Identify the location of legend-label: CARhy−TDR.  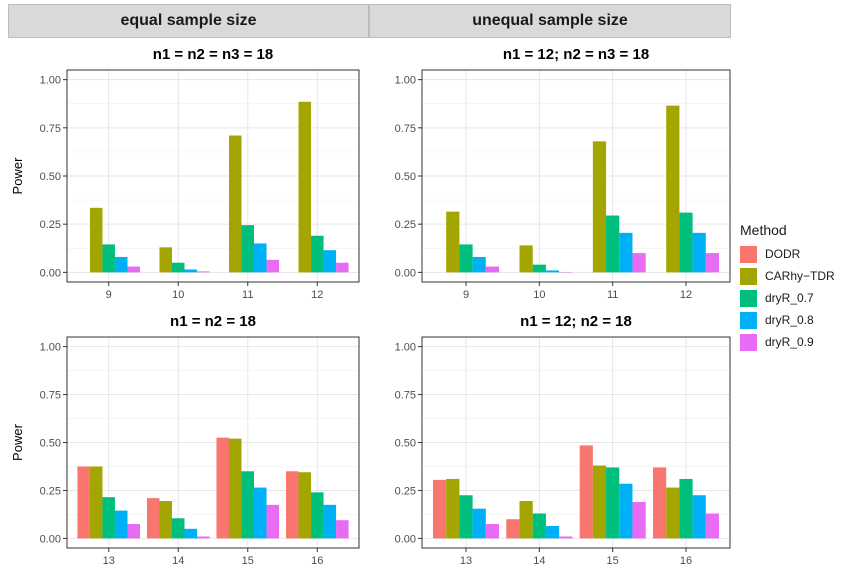
(800, 276).